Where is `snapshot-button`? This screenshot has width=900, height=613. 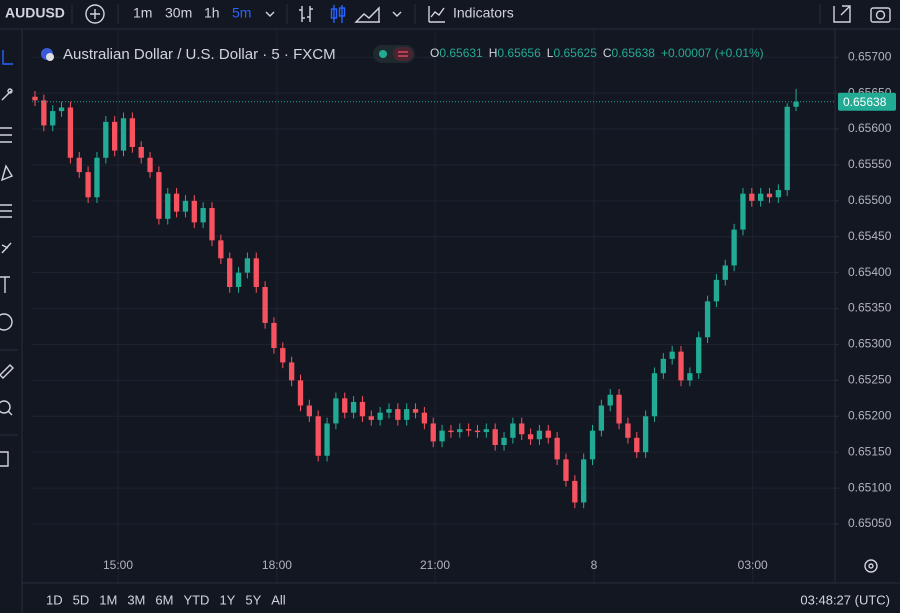 snapshot-button is located at coordinates (880, 15).